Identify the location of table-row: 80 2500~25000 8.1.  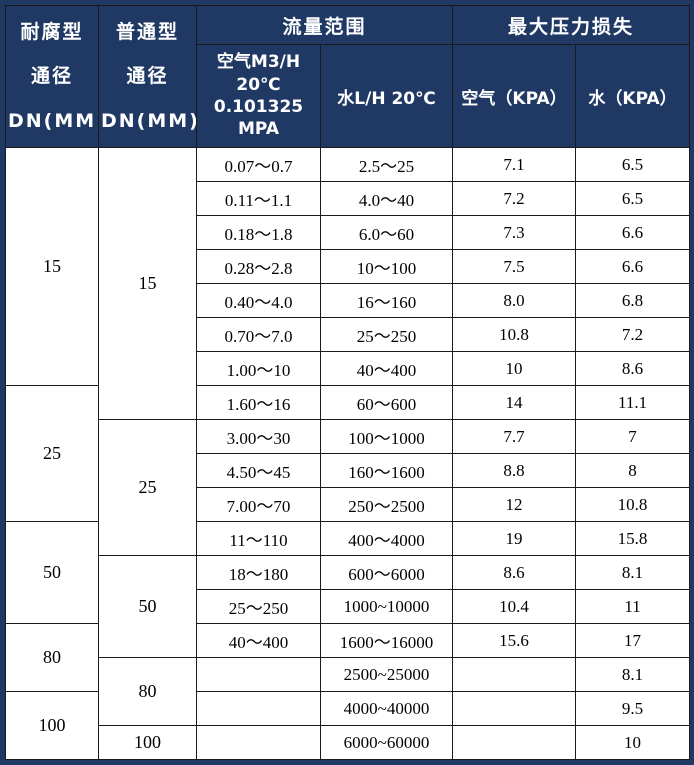
(348, 691).